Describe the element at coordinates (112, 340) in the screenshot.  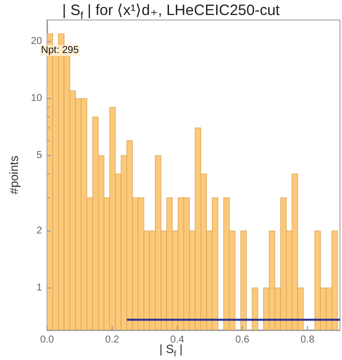
I see `x-tick-label: 0.2` at that location.